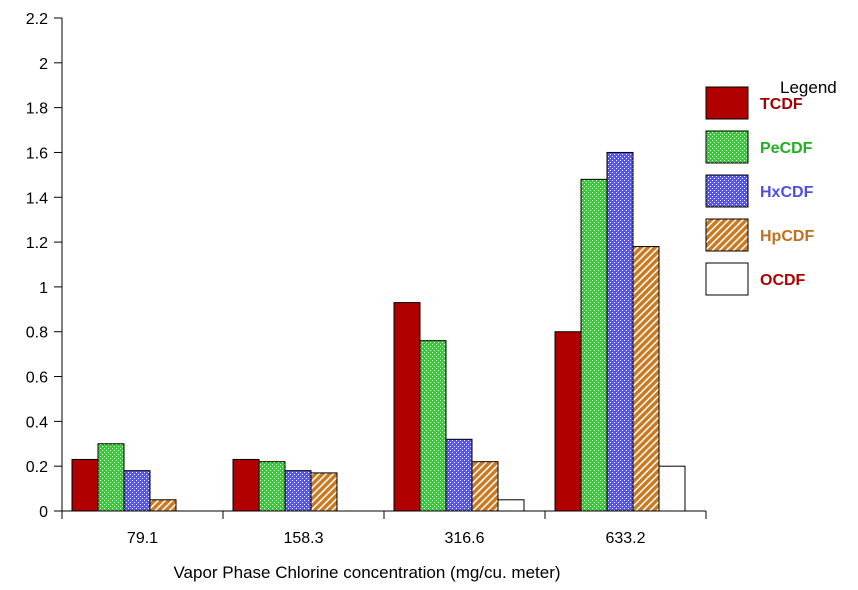  What do you see at coordinates (272, 486) in the screenshot?
I see `bar-pecdf-158.3` at bounding box center [272, 486].